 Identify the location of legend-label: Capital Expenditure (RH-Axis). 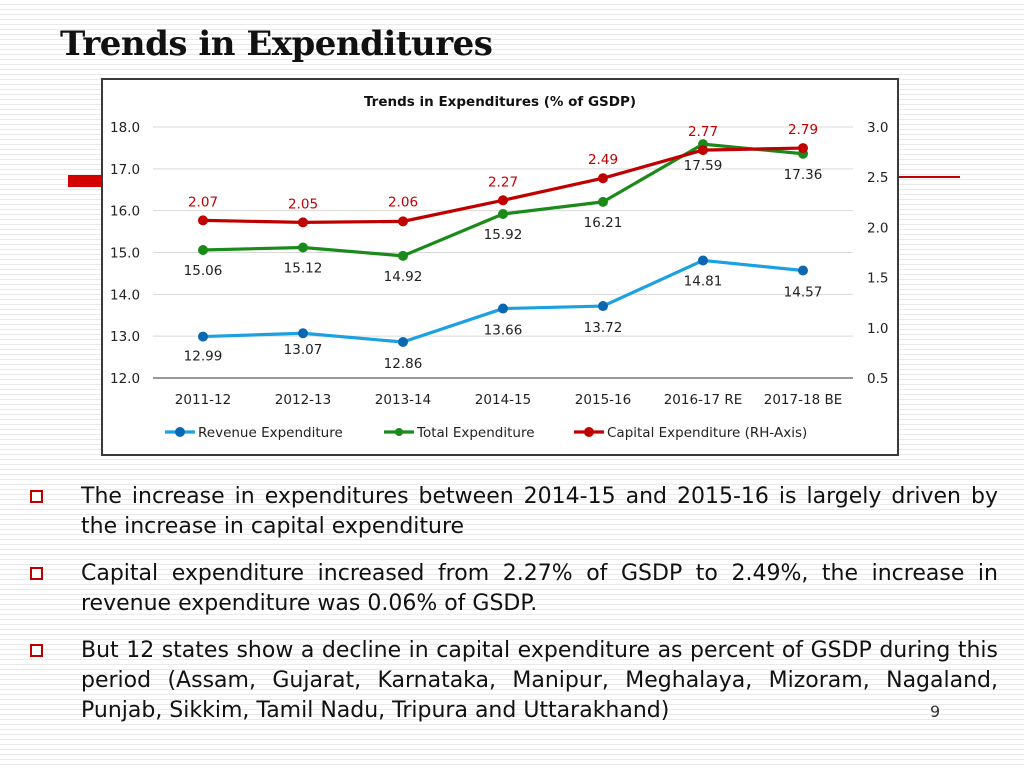
(707, 433).